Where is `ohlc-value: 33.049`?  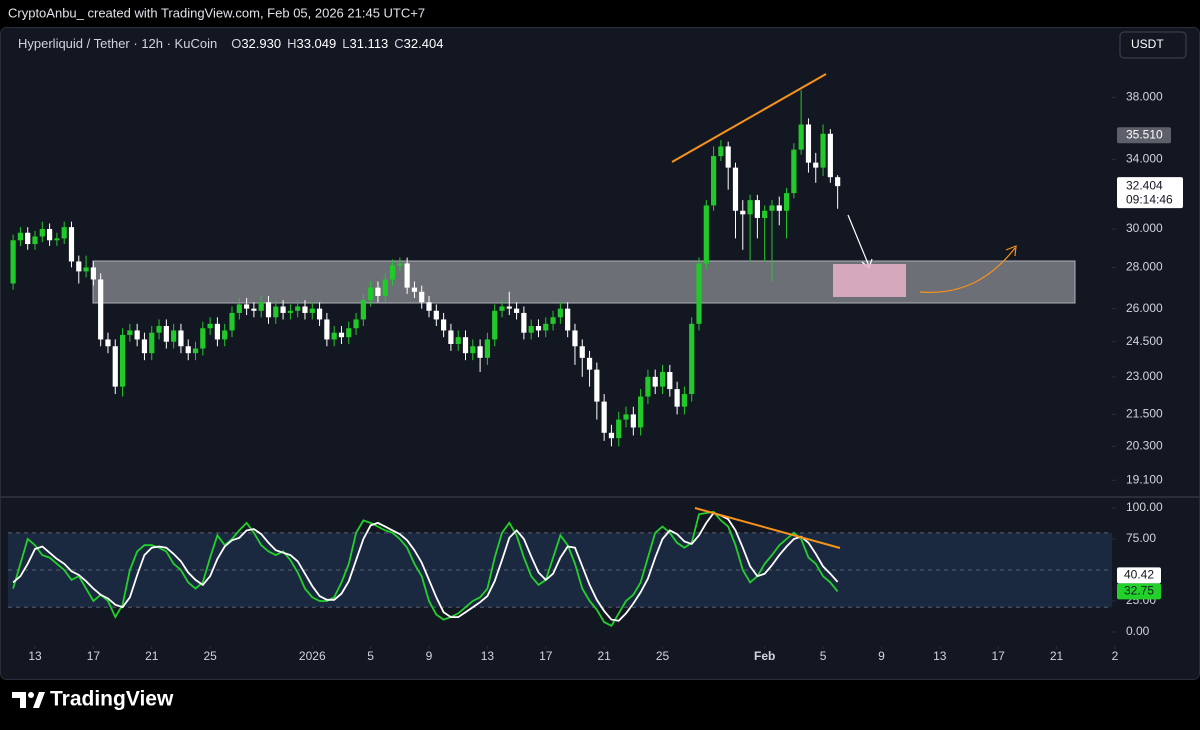 ohlc-value: 33.049 is located at coordinates (316, 43).